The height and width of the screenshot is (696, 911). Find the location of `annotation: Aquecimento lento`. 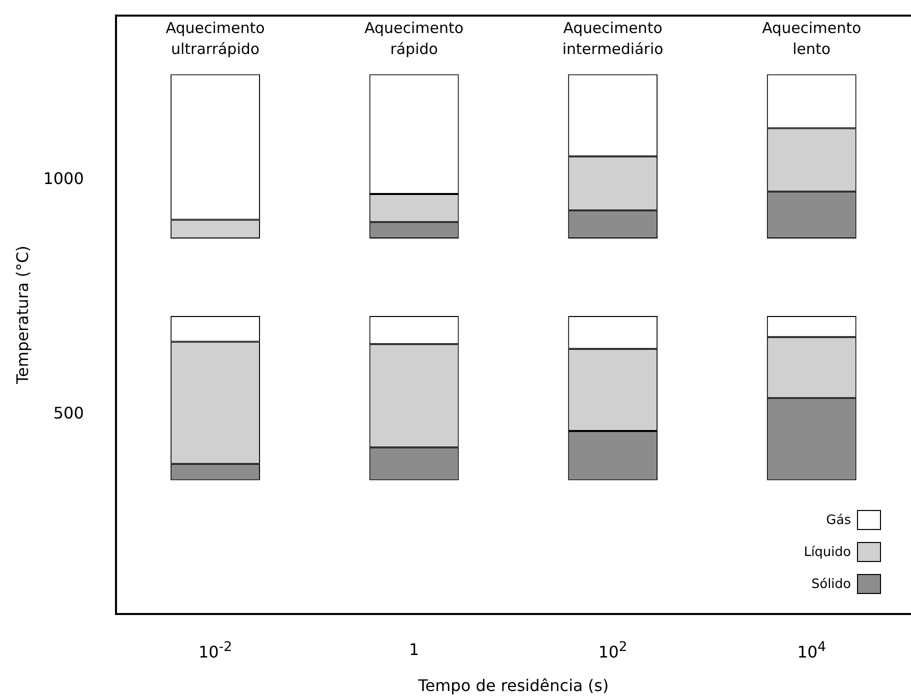

annotation: Aquecimento lento is located at coordinates (811, 39).